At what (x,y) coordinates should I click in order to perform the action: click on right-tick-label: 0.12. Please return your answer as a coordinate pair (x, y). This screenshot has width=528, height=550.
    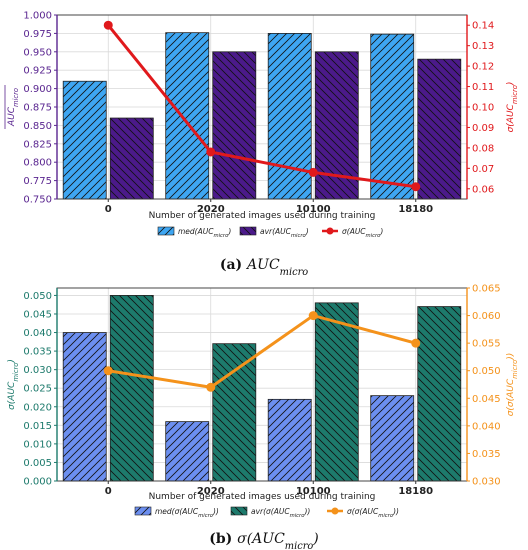
    Looking at the image, I should click on (483, 67).